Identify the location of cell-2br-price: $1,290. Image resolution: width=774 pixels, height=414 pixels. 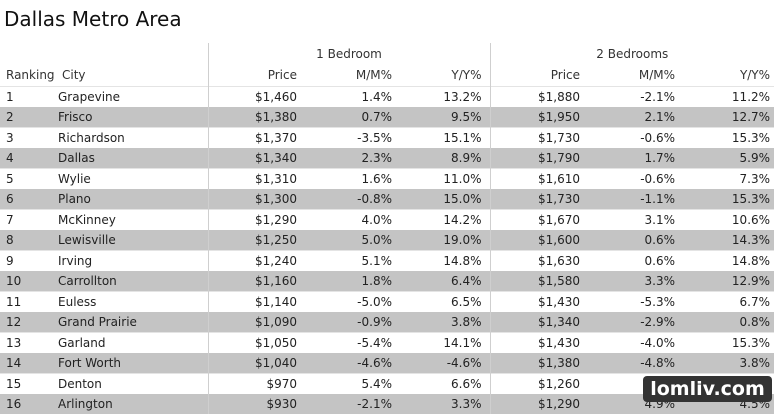
(539, 404).